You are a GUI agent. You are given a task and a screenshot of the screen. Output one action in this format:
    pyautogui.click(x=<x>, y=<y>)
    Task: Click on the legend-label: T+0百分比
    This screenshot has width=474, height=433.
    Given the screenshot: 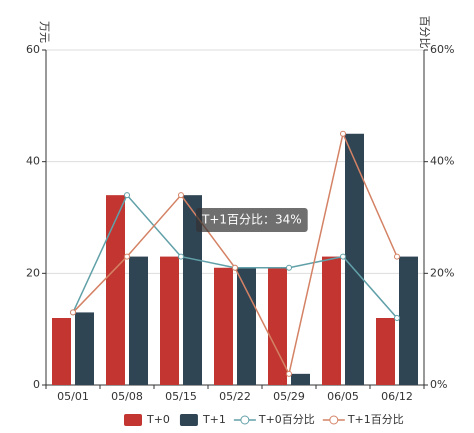 What is the action you would take?
    pyautogui.click(x=286, y=419)
    